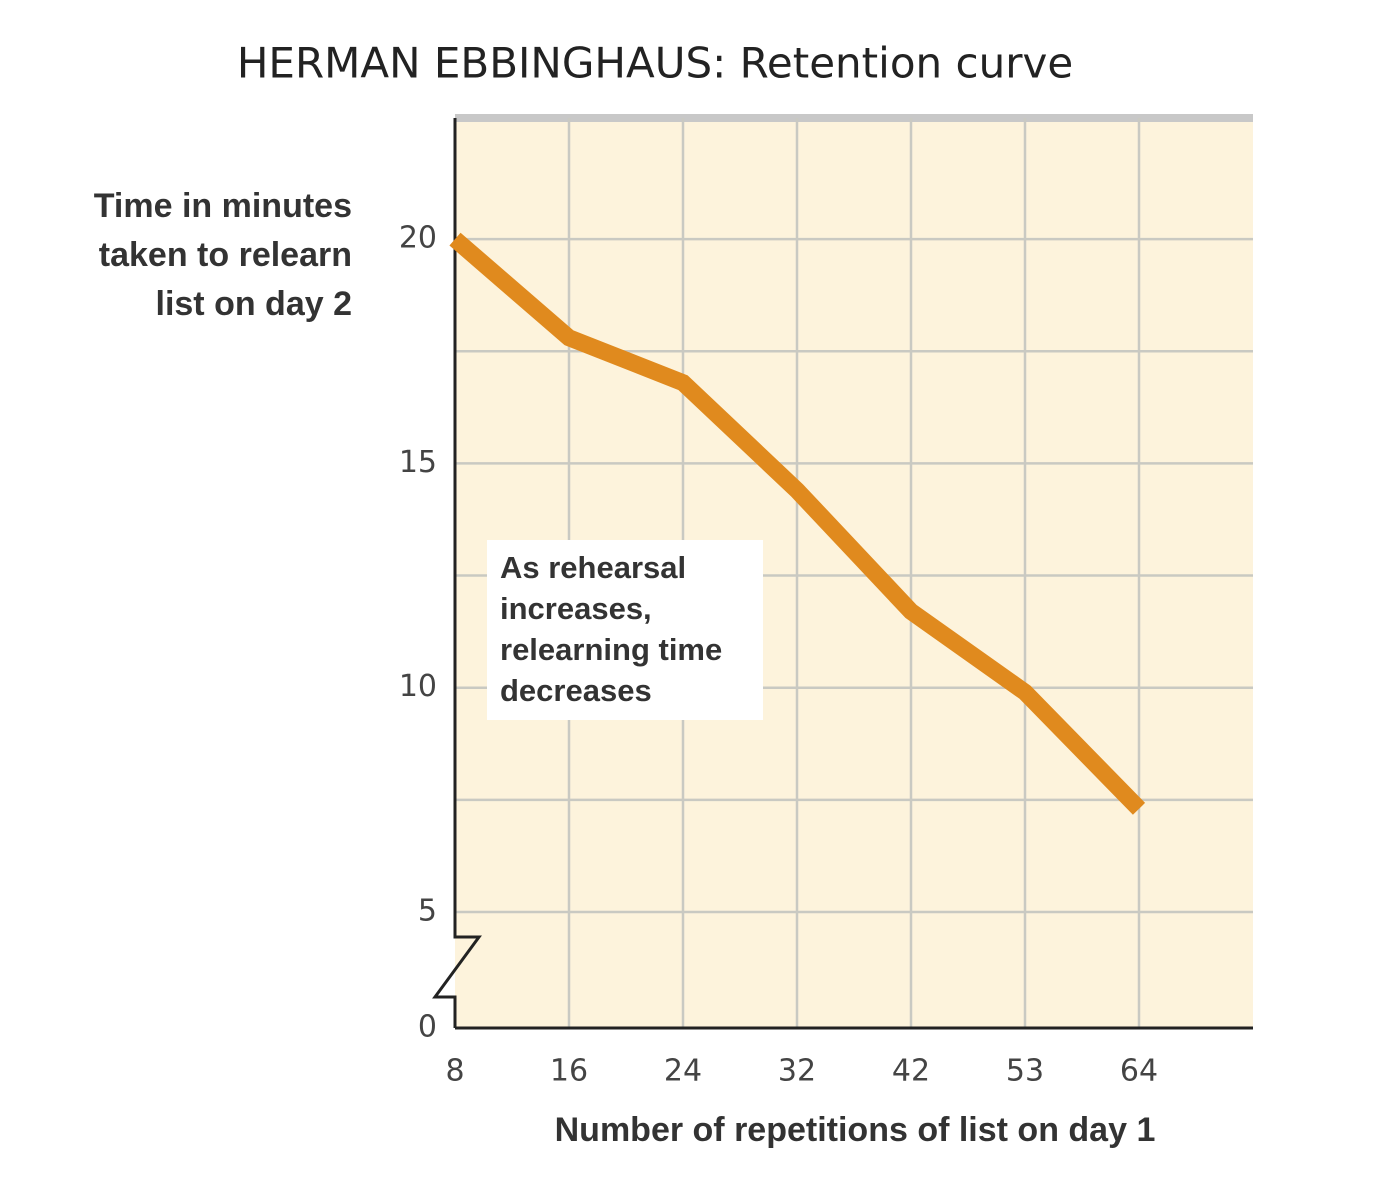 The width and height of the screenshot is (1396, 1200). I want to click on x-tick-label: 64, so click(1139, 1071).